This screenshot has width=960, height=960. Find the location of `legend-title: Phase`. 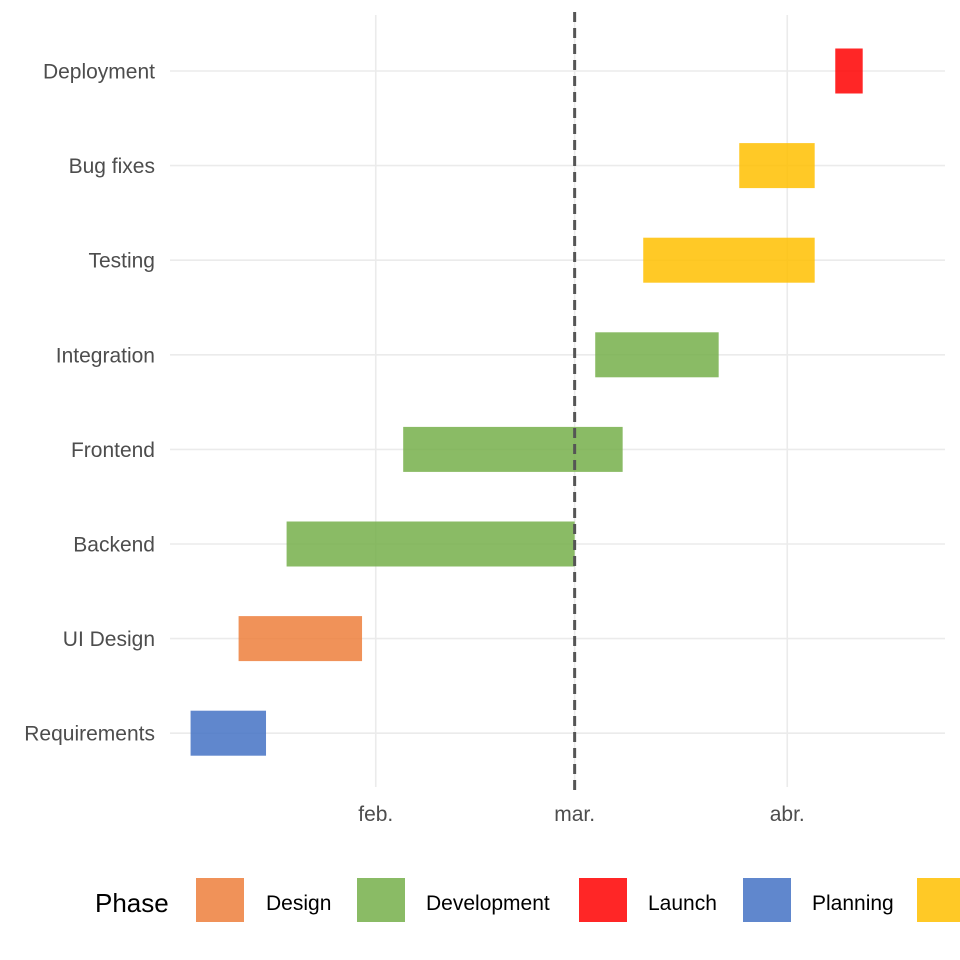

legend-title: Phase is located at coordinates (132, 903).